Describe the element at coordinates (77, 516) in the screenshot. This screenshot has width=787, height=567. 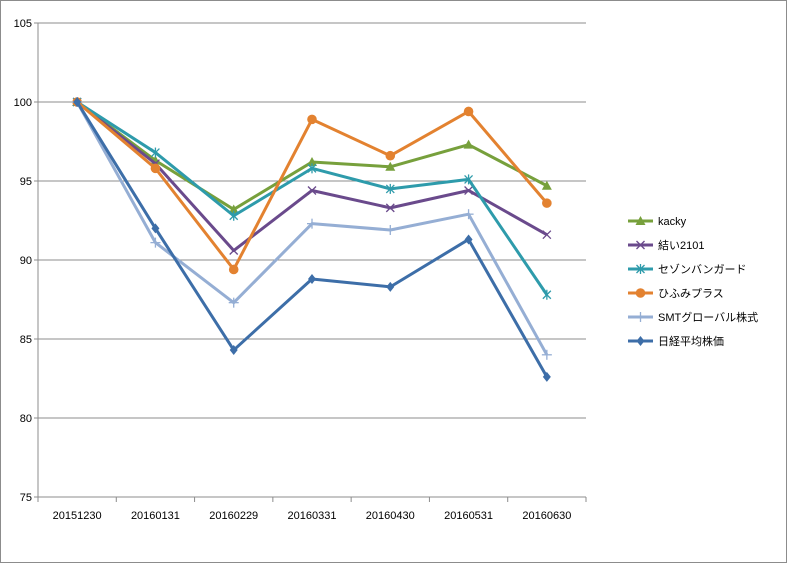
I see `x-tick-label: 20151230` at that location.